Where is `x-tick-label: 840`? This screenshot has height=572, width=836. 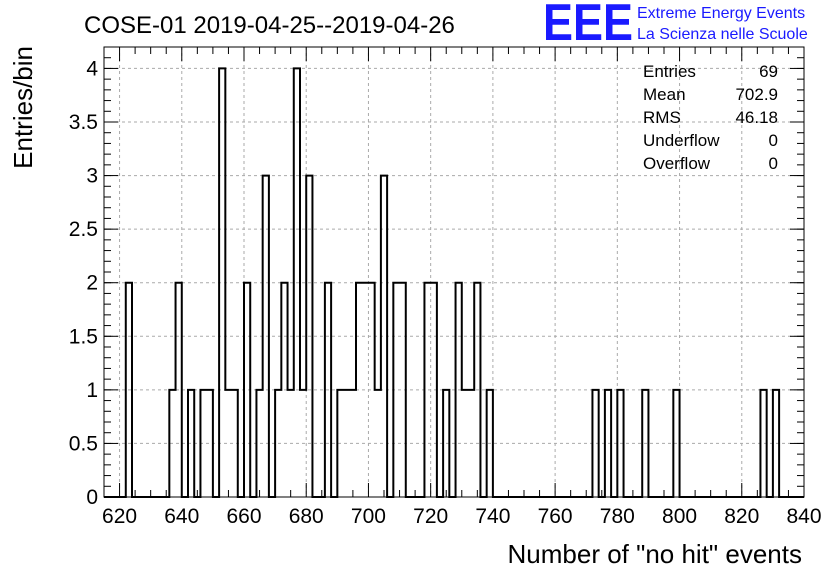
x-tick-label: 840 is located at coordinates (803, 516).